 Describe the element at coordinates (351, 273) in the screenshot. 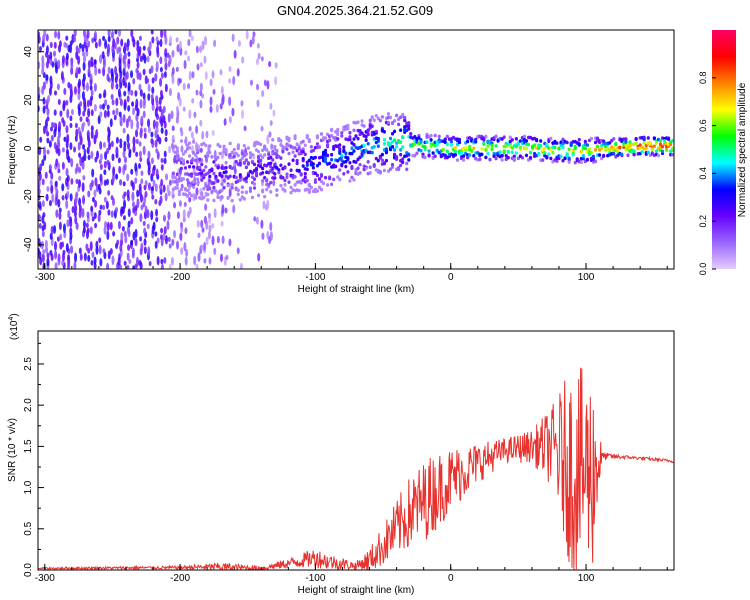

I see `spectrogram-x-ticks: -300 -200 -100 0 100` at that location.